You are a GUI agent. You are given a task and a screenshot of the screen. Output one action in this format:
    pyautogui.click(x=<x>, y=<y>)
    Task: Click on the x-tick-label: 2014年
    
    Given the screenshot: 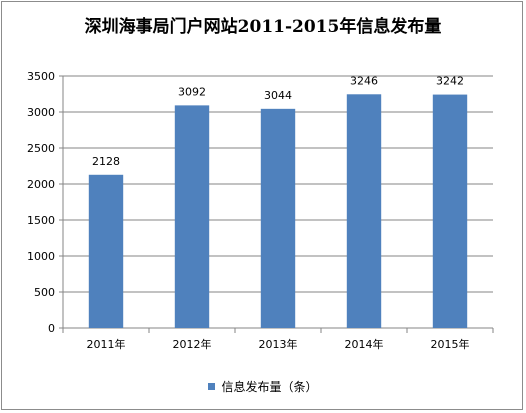 What is the action you would take?
    pyautogui.click(x=364, y=344)
    